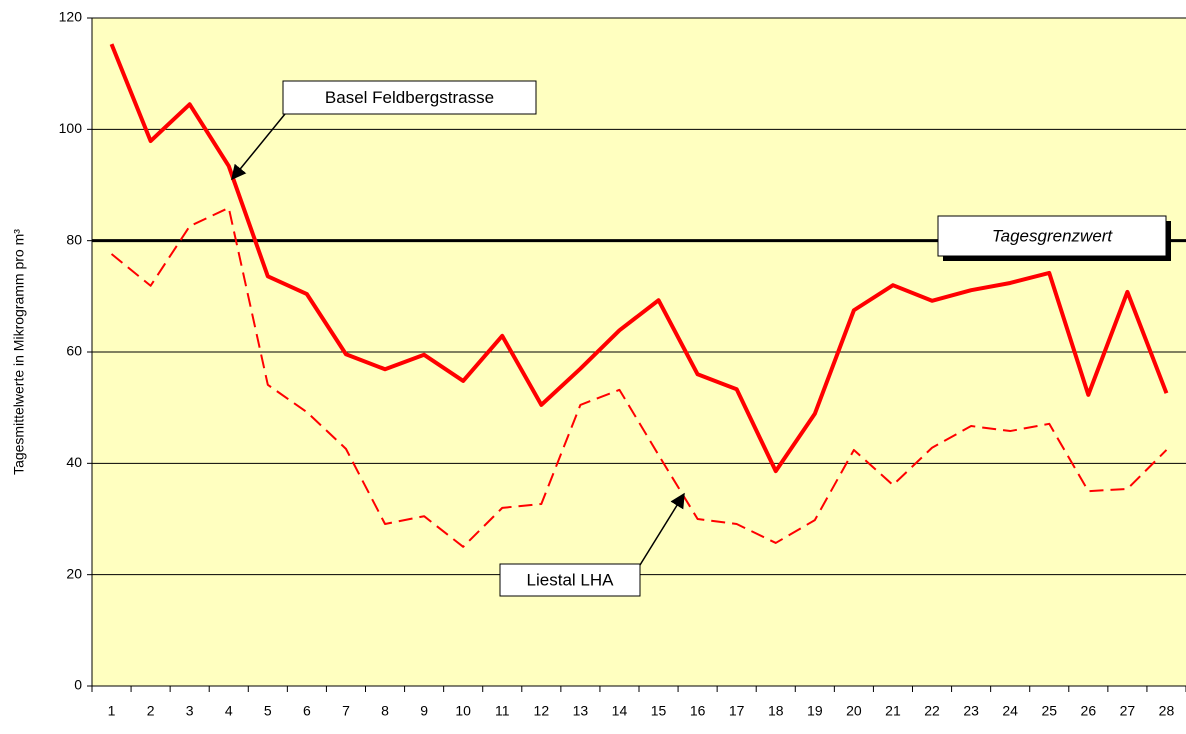 The image size is (1186, 734). What do you see at coordinates (74, 239) in the screenshot?
I see `y-tick-label: 80` at bounding box center [74, 239].